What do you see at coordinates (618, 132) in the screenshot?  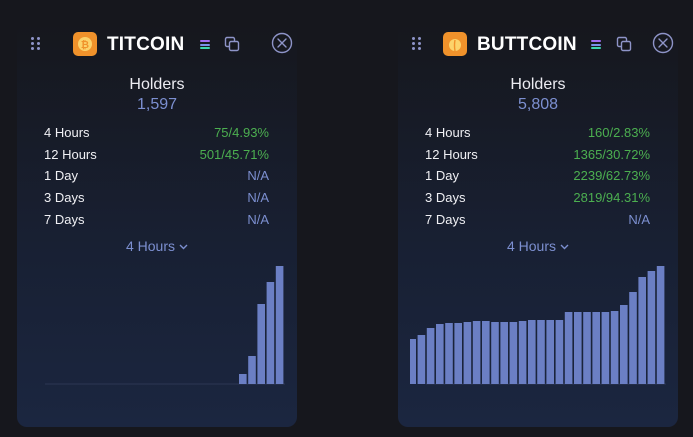 I see `stat-row-value: 160/2.83%` at bounding box center [618, 132].